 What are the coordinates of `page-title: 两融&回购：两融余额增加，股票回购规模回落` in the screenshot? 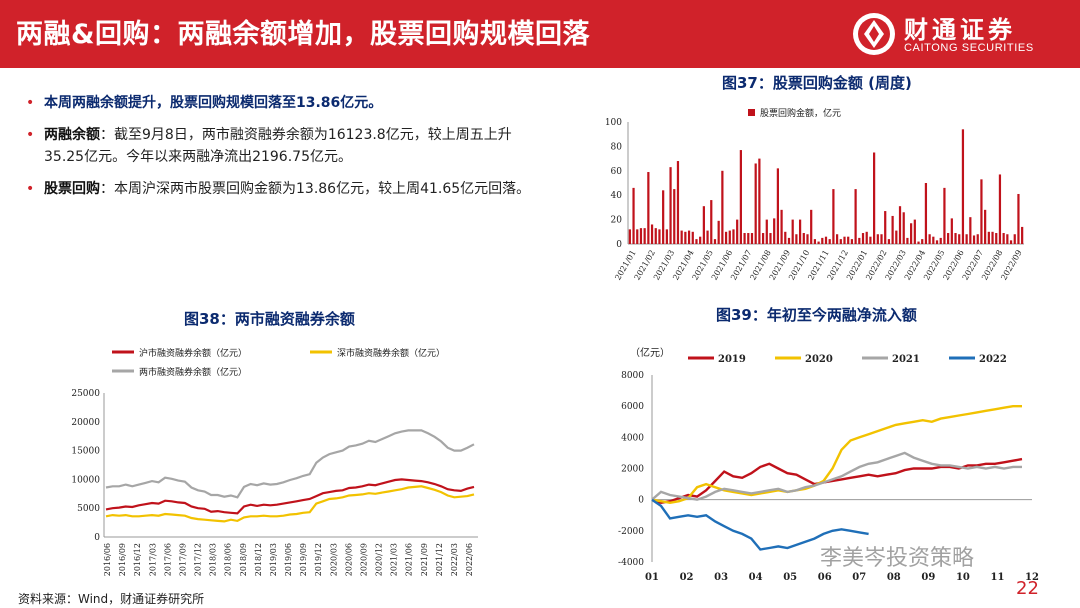 It's located at (303, 34).